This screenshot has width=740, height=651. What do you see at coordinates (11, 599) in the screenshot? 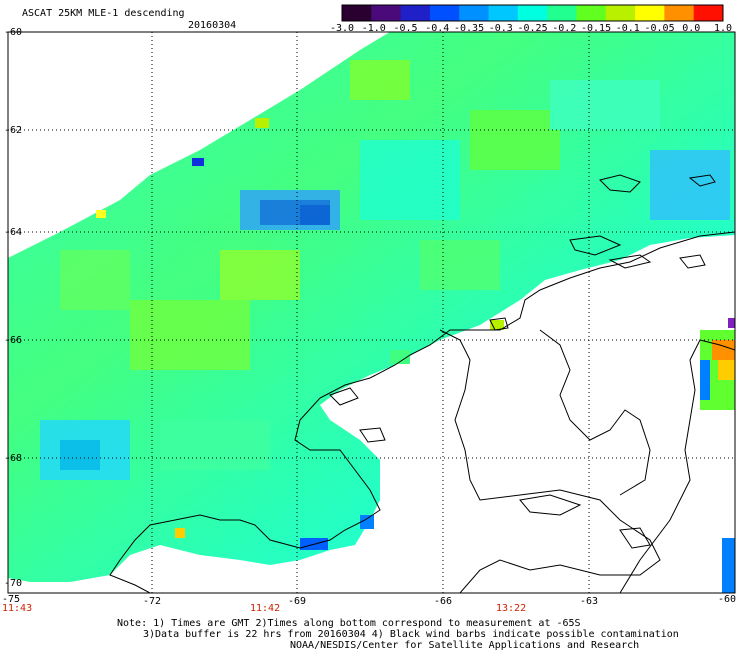
I see `lon-label: -75` at bounding box center [11, 599].